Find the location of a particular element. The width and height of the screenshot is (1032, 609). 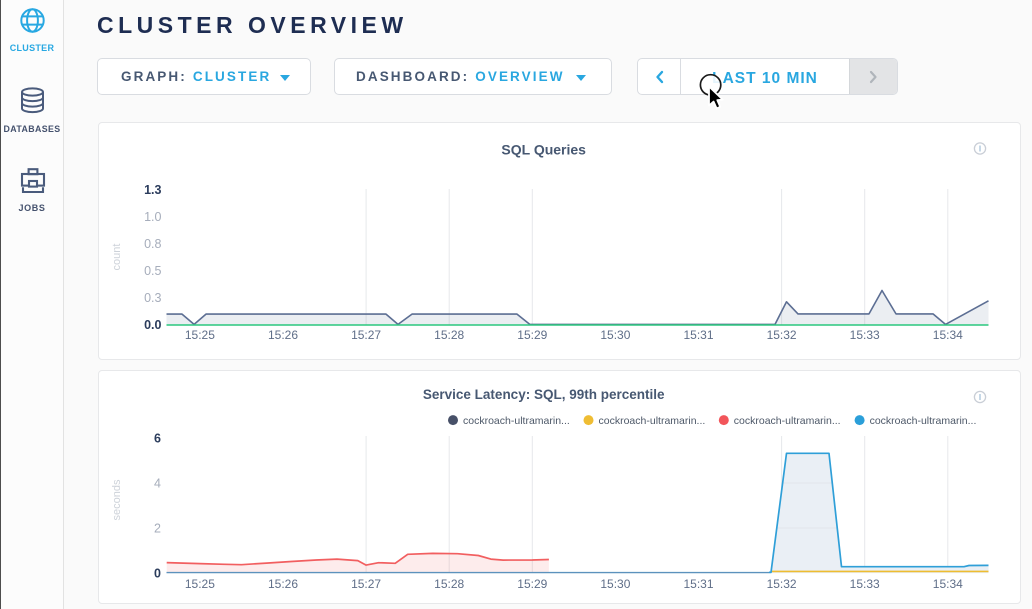

svg-text: 0.0 is located at coordinates (152, 325).